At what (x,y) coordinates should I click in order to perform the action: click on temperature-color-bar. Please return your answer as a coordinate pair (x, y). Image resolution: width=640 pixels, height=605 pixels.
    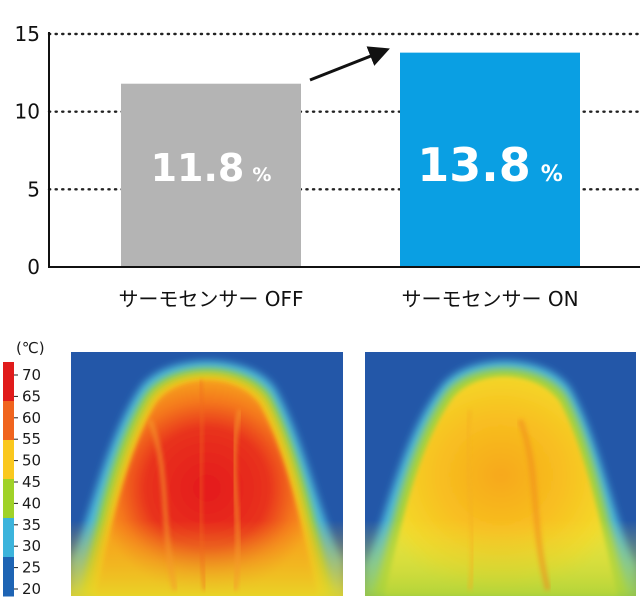
    Looking at the image, I should click on (8, 479).